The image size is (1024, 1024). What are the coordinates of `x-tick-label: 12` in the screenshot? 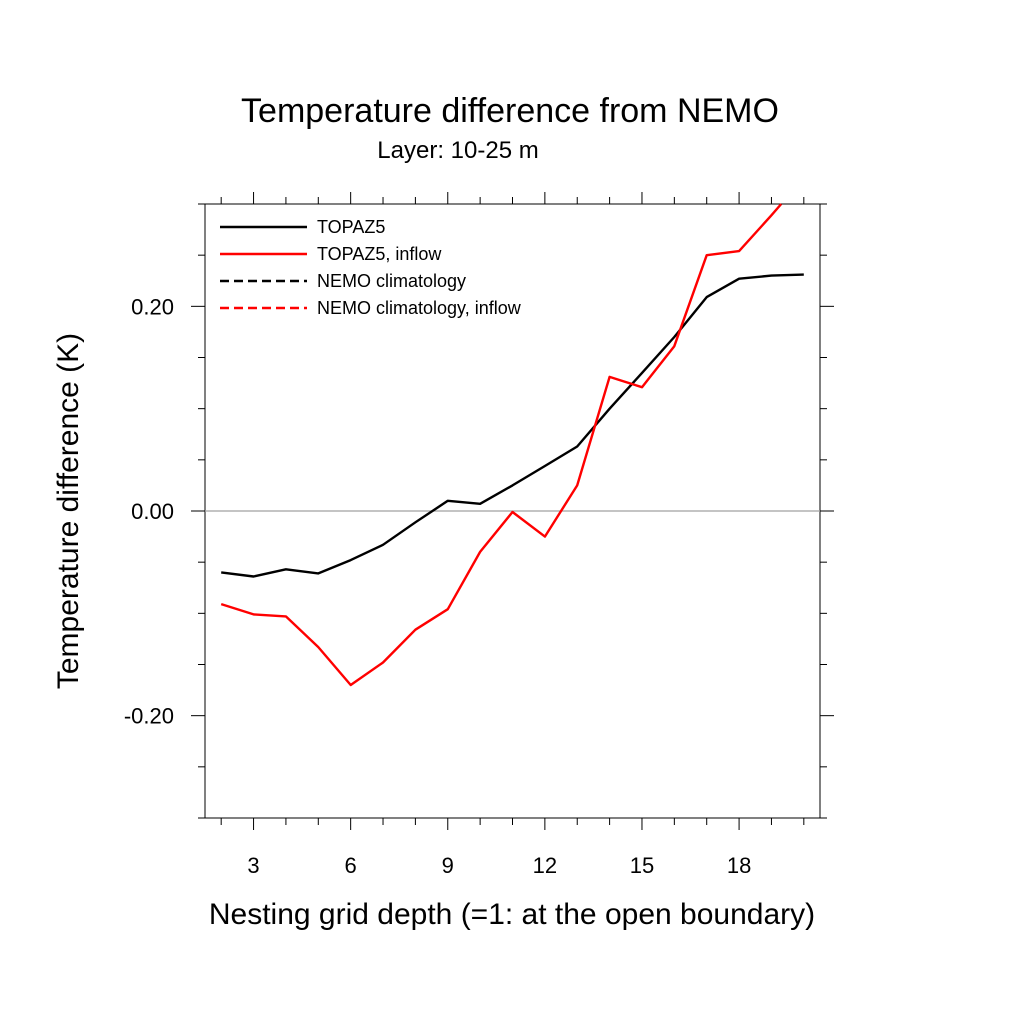 It's located at (545, 865).